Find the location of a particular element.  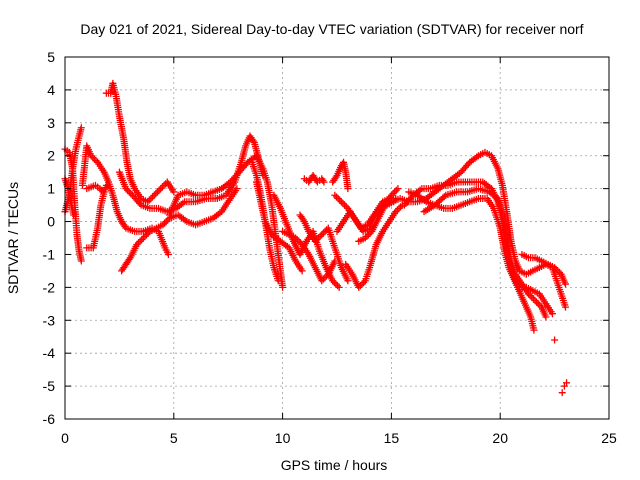

y-tick-label: 5 is located at coordinates (51, 57).